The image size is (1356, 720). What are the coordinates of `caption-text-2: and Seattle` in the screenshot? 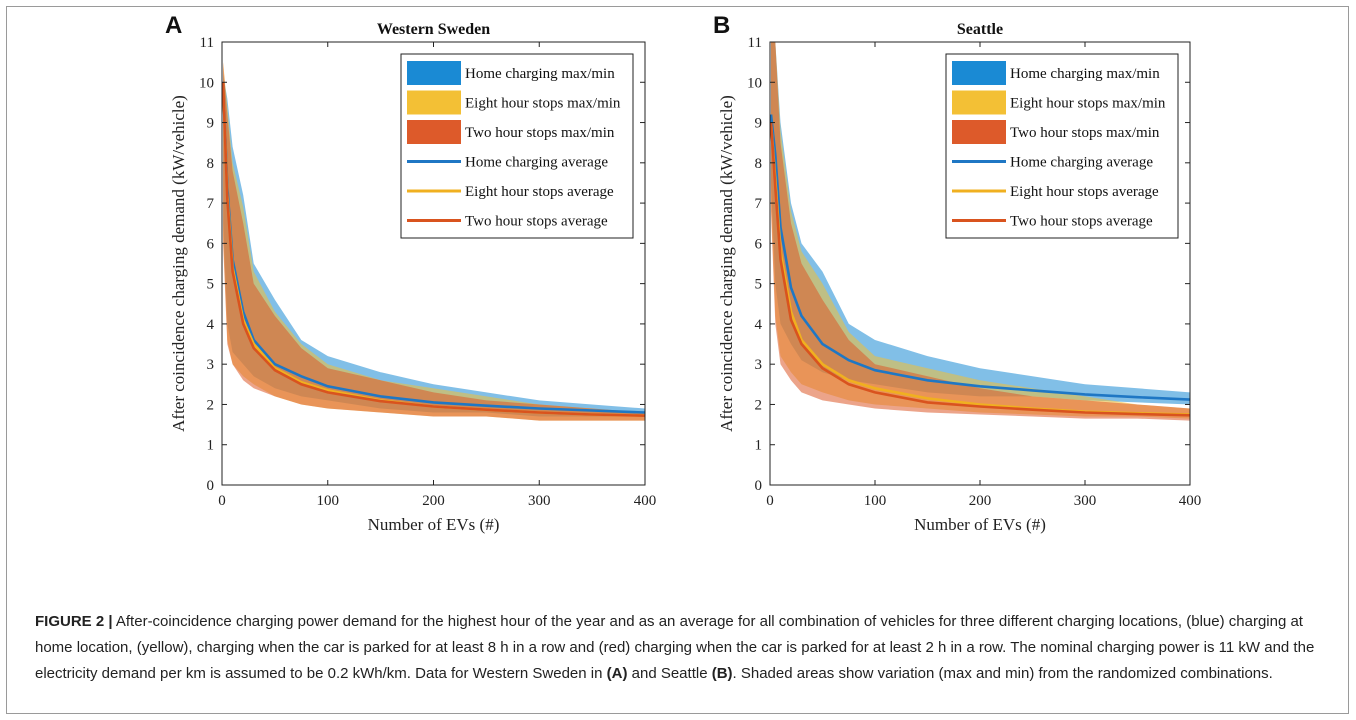 It's located at (669, 673).